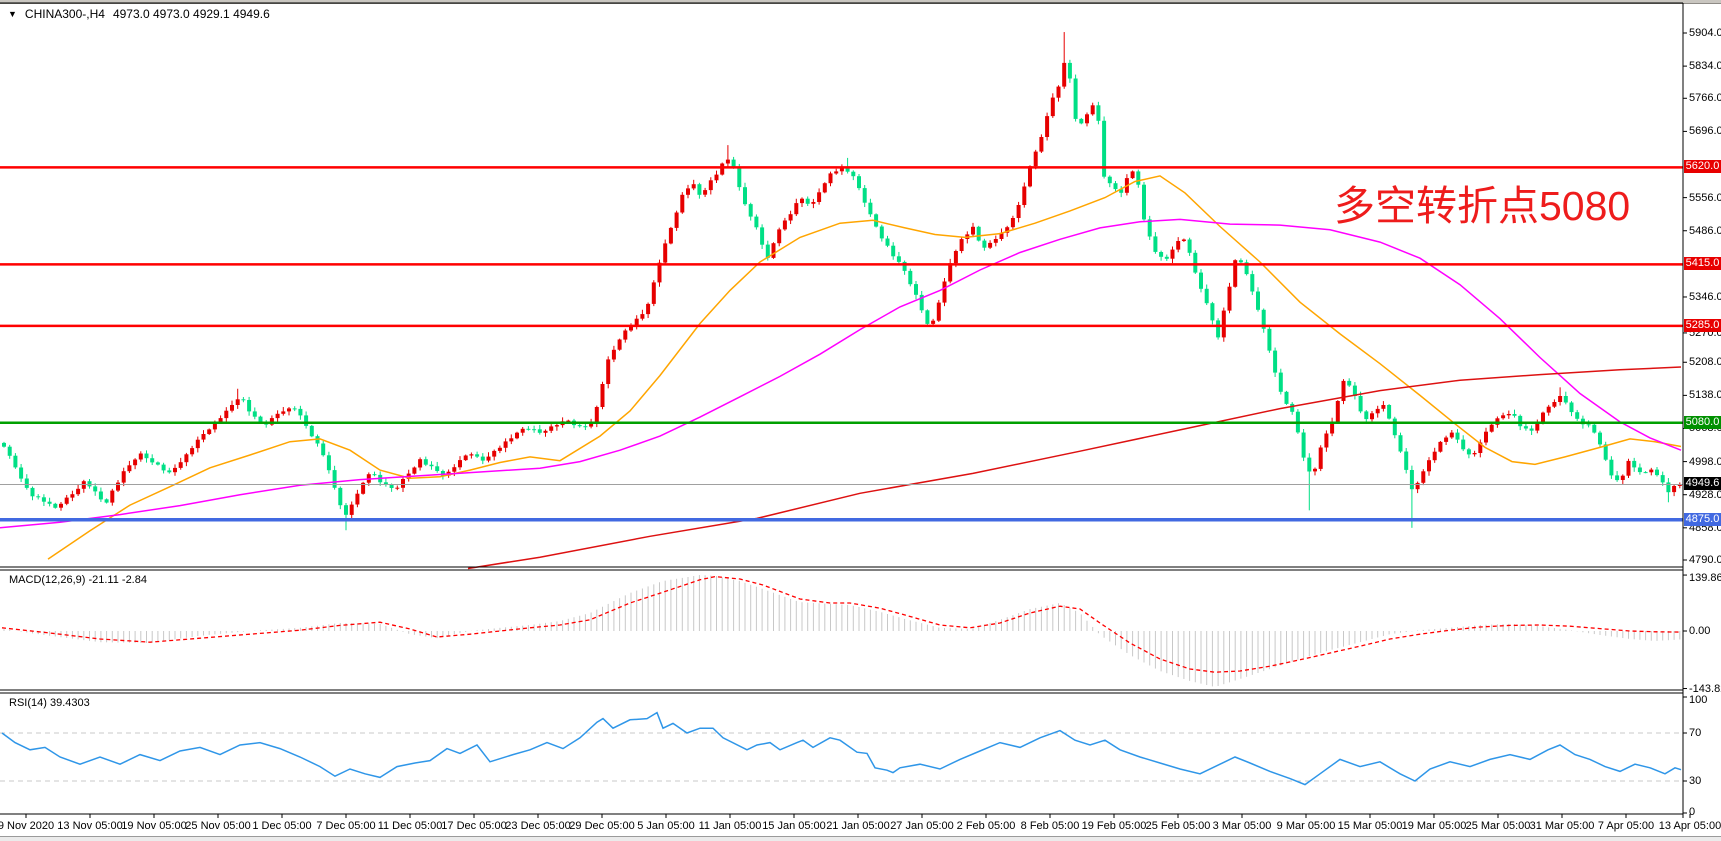 The image size is (1721, 841). What do you see at coordinates (49, 703) in the screenshot?
I see `rsi-indicator-label: RSI(14) 39.4303` at bounding box center [49, 703].